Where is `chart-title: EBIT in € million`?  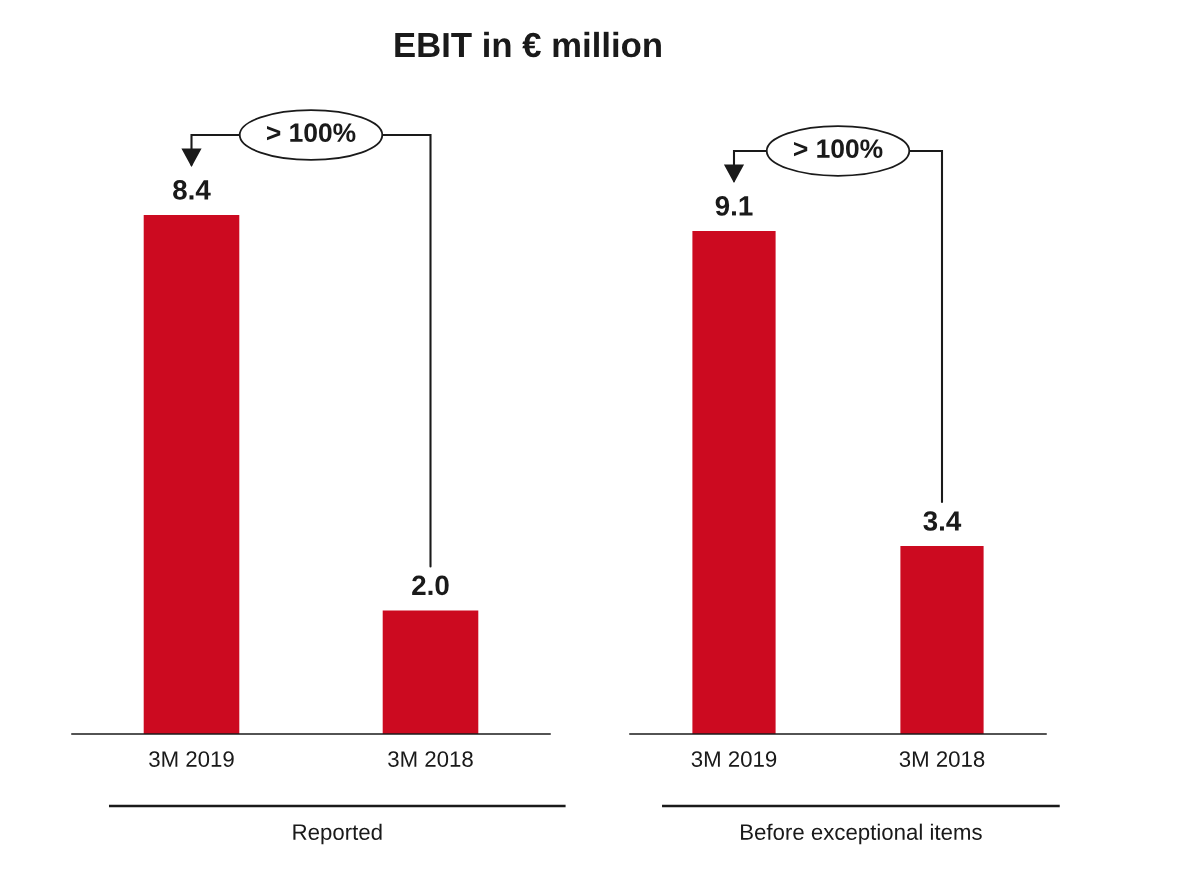
chart-title: EBIT in € million is located at coordinates (528, 44).